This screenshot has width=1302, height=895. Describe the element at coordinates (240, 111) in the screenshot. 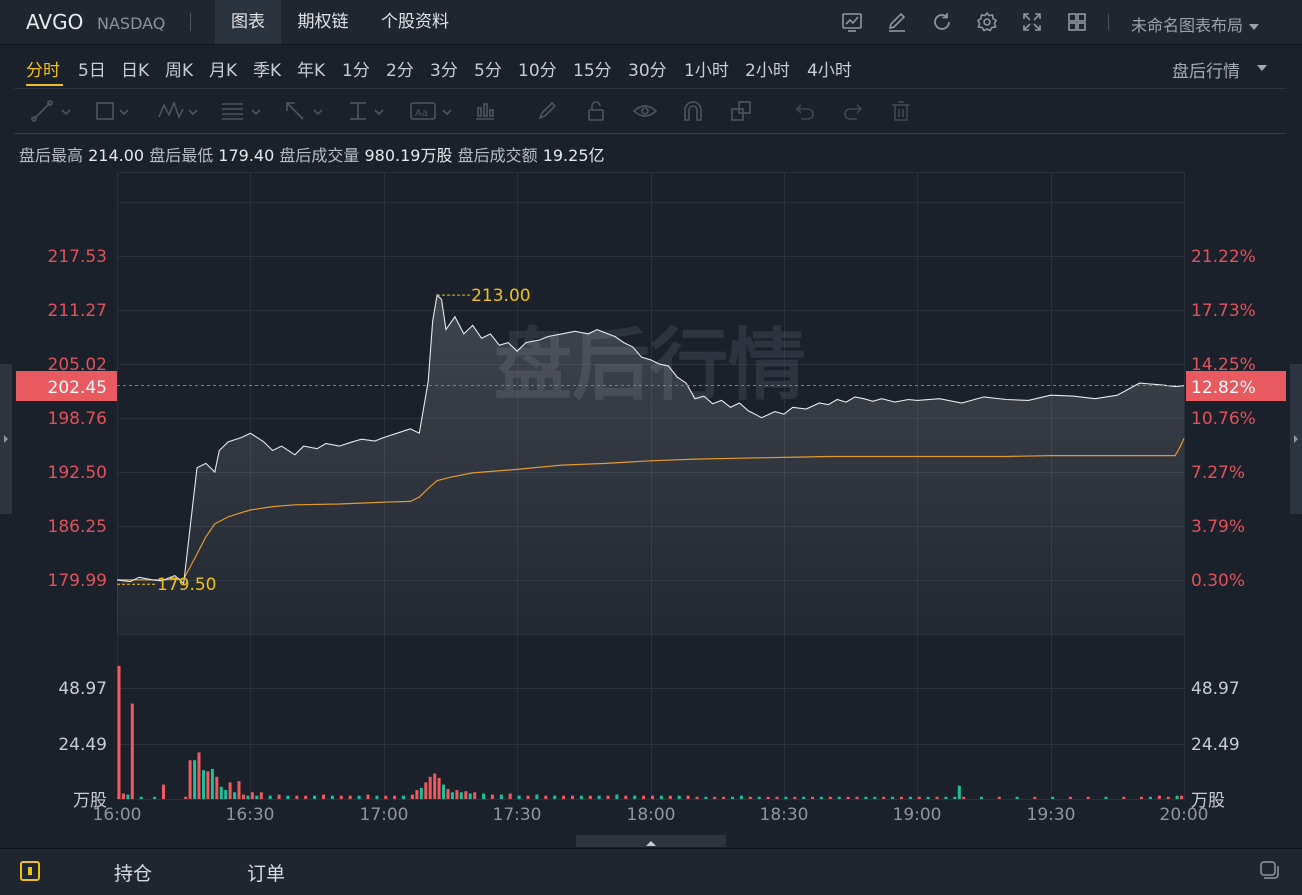

I see `fibonacci-tool-icon` at that location.